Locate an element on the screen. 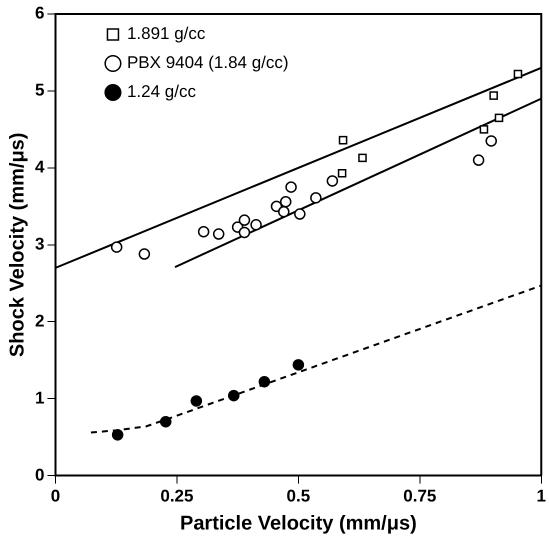 The width and height of the screenshot is (549, 542). y-tick-label: 6 is located at coordinates (39, 13).